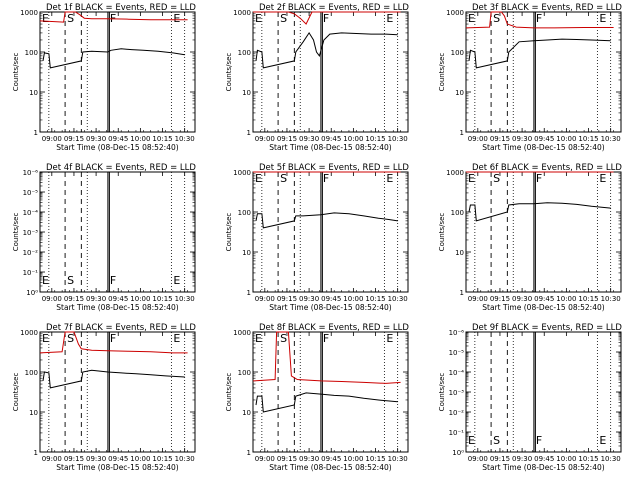  What do you see at coordinates (457, 333) in the screenshot?
I see `y-tick-label: 10⁻⁶` at bounding box center [457, 333].